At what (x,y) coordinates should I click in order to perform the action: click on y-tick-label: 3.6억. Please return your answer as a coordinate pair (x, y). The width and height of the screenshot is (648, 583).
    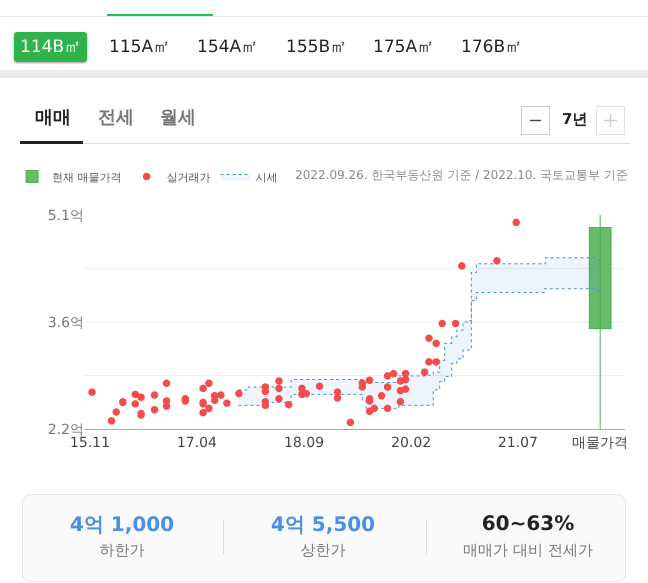
    Looking at the image, I should click on (66, 322).